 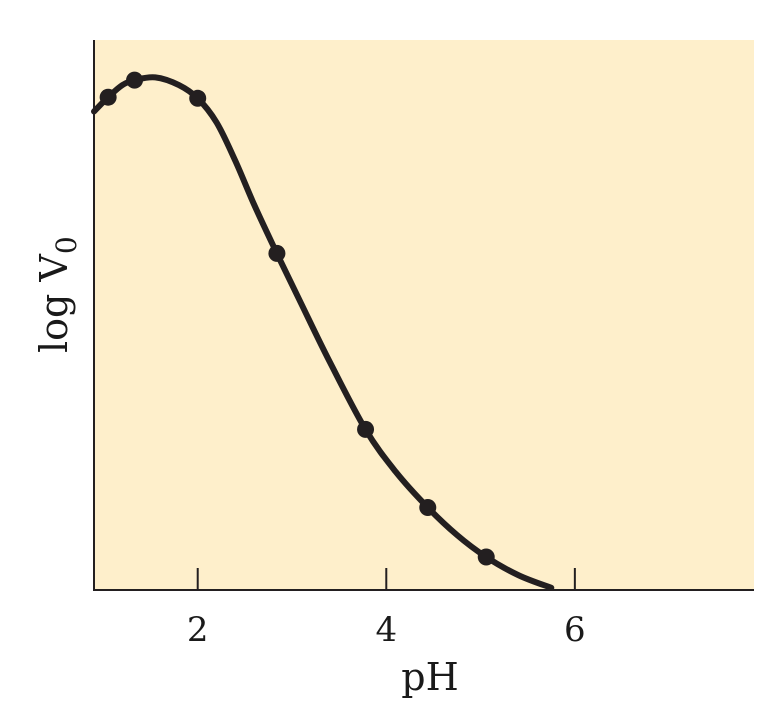 What do you see at coordinates (198, 630) in the screenshot?
I see `x-tick-label: 2` at bounding box center [198, 630].